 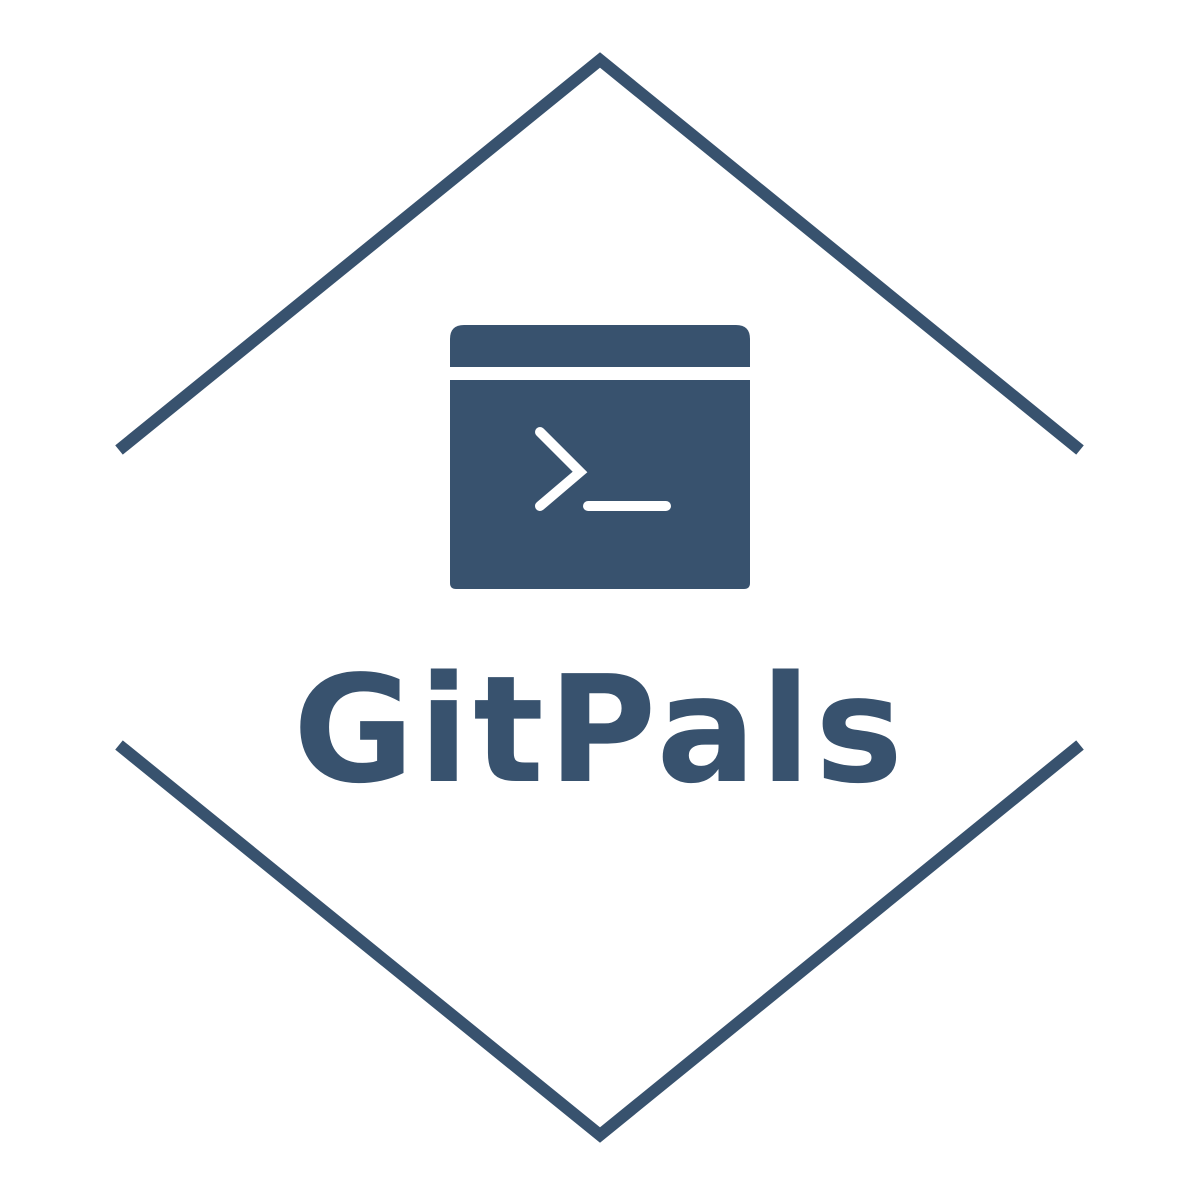 I want to click on terminal-body, so click(x=600, y=484).